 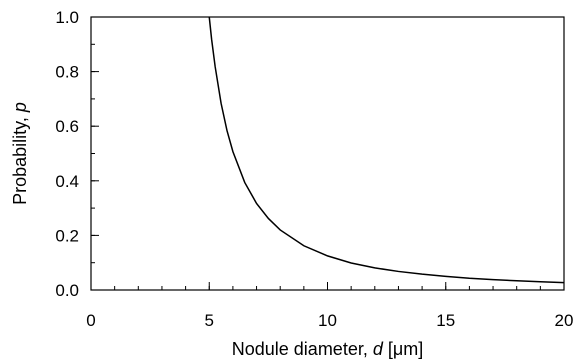 I want to click on x-tick-label: 15, so click(x=445, y=320).